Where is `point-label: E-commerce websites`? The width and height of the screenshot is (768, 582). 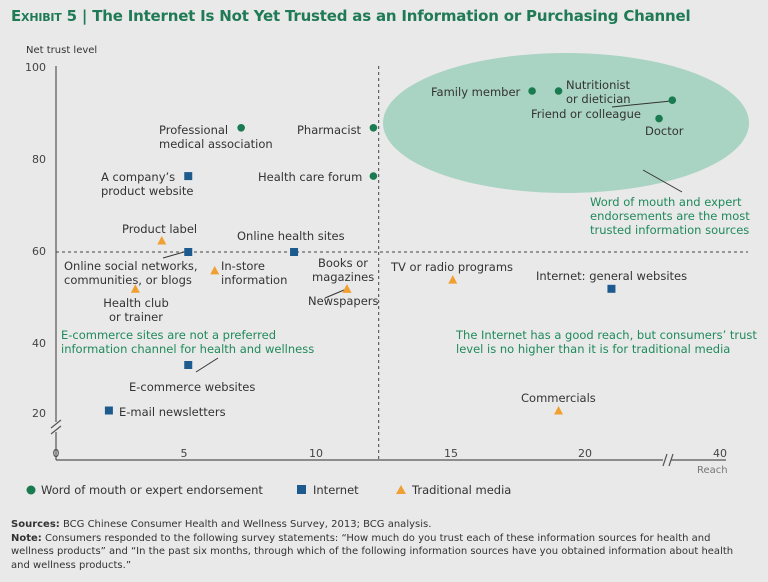 point-label: E-commerce websites is located at coordinates (192, 387).